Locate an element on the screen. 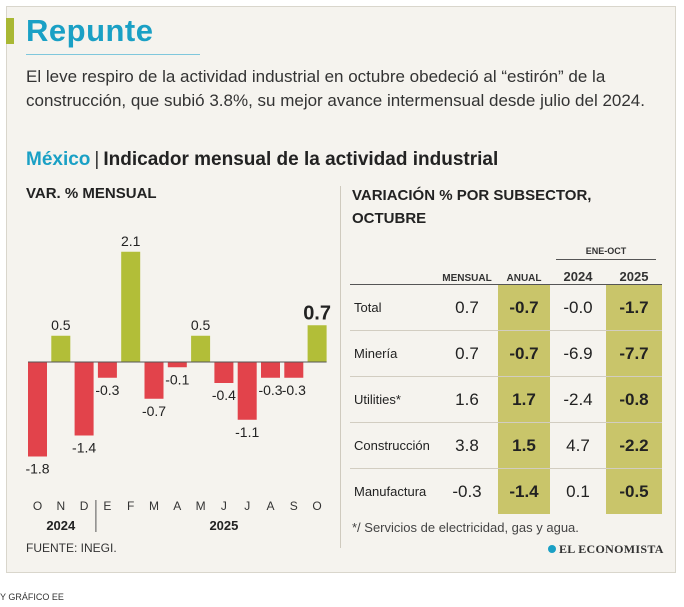 The height and width of the screenshot is (607, 684). bar-value-label: -0.7 is located at coordinates (154, 411).